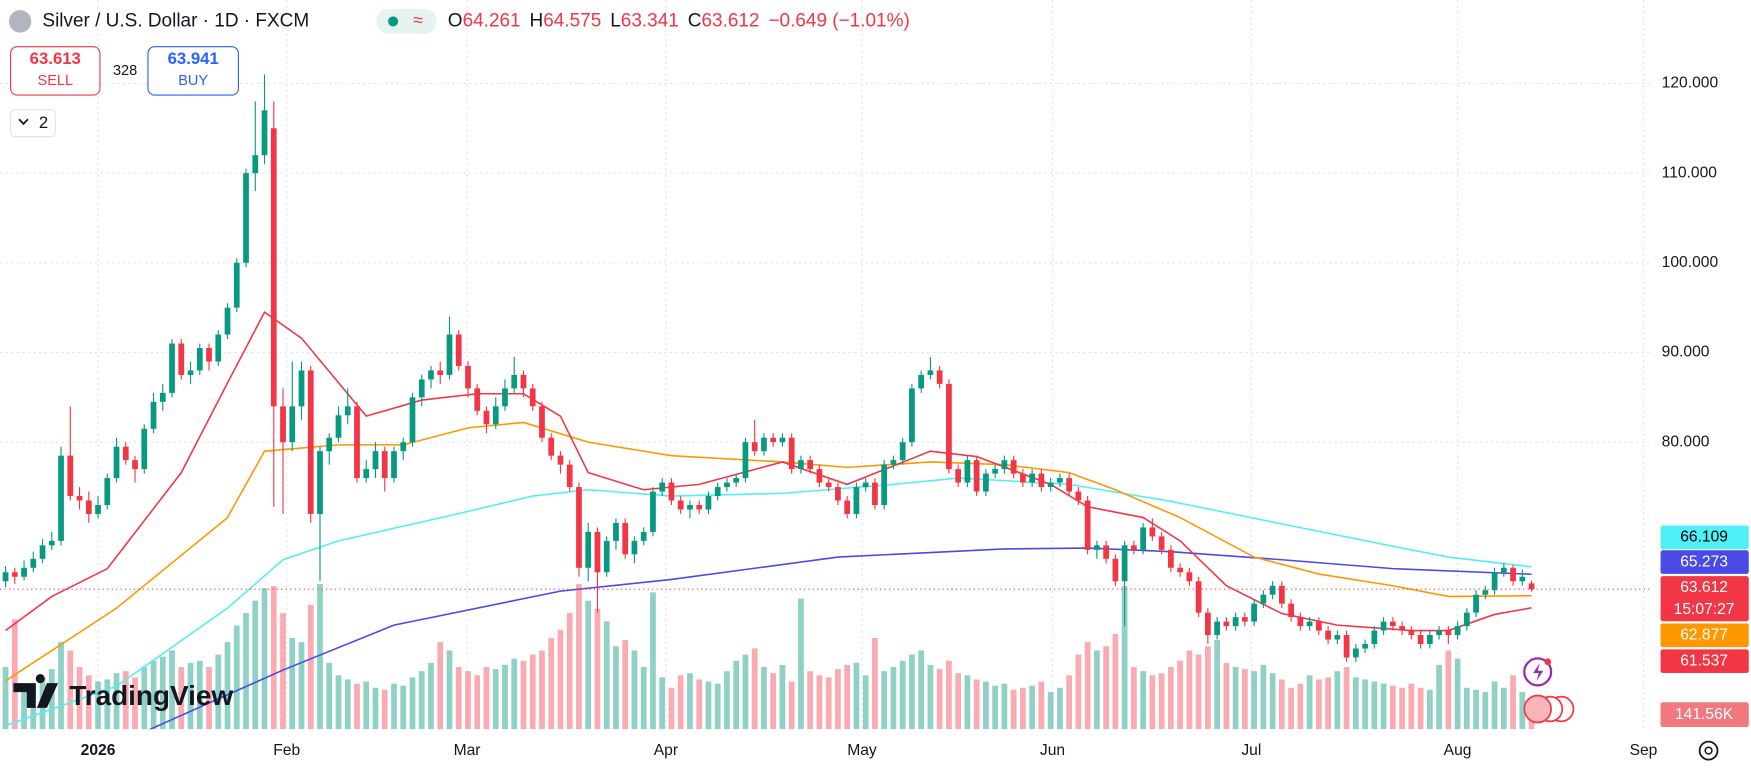  What do you see at coordinates (1538, 671) in the screenshot?
I see `lightning-icon` at bounding box center [1538, 671].